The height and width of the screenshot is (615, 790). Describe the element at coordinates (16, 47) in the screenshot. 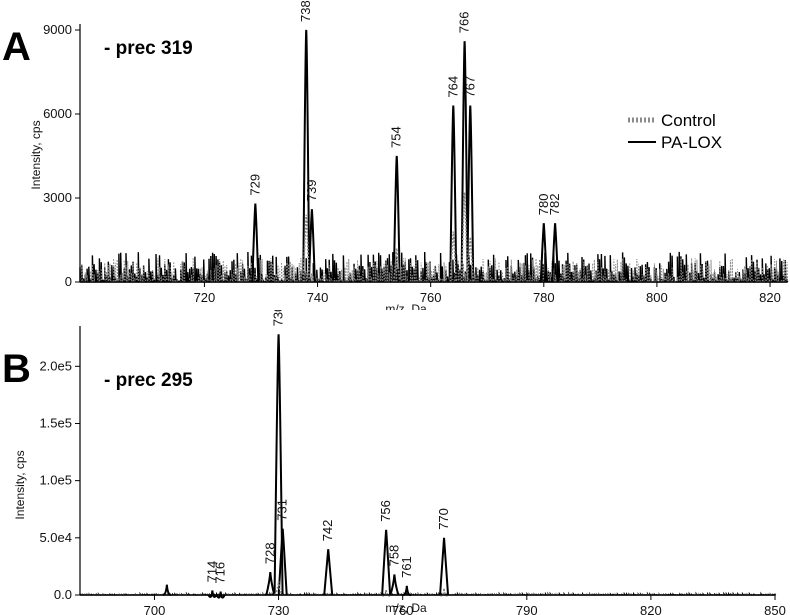

I see `panel-letter: A` at that location.